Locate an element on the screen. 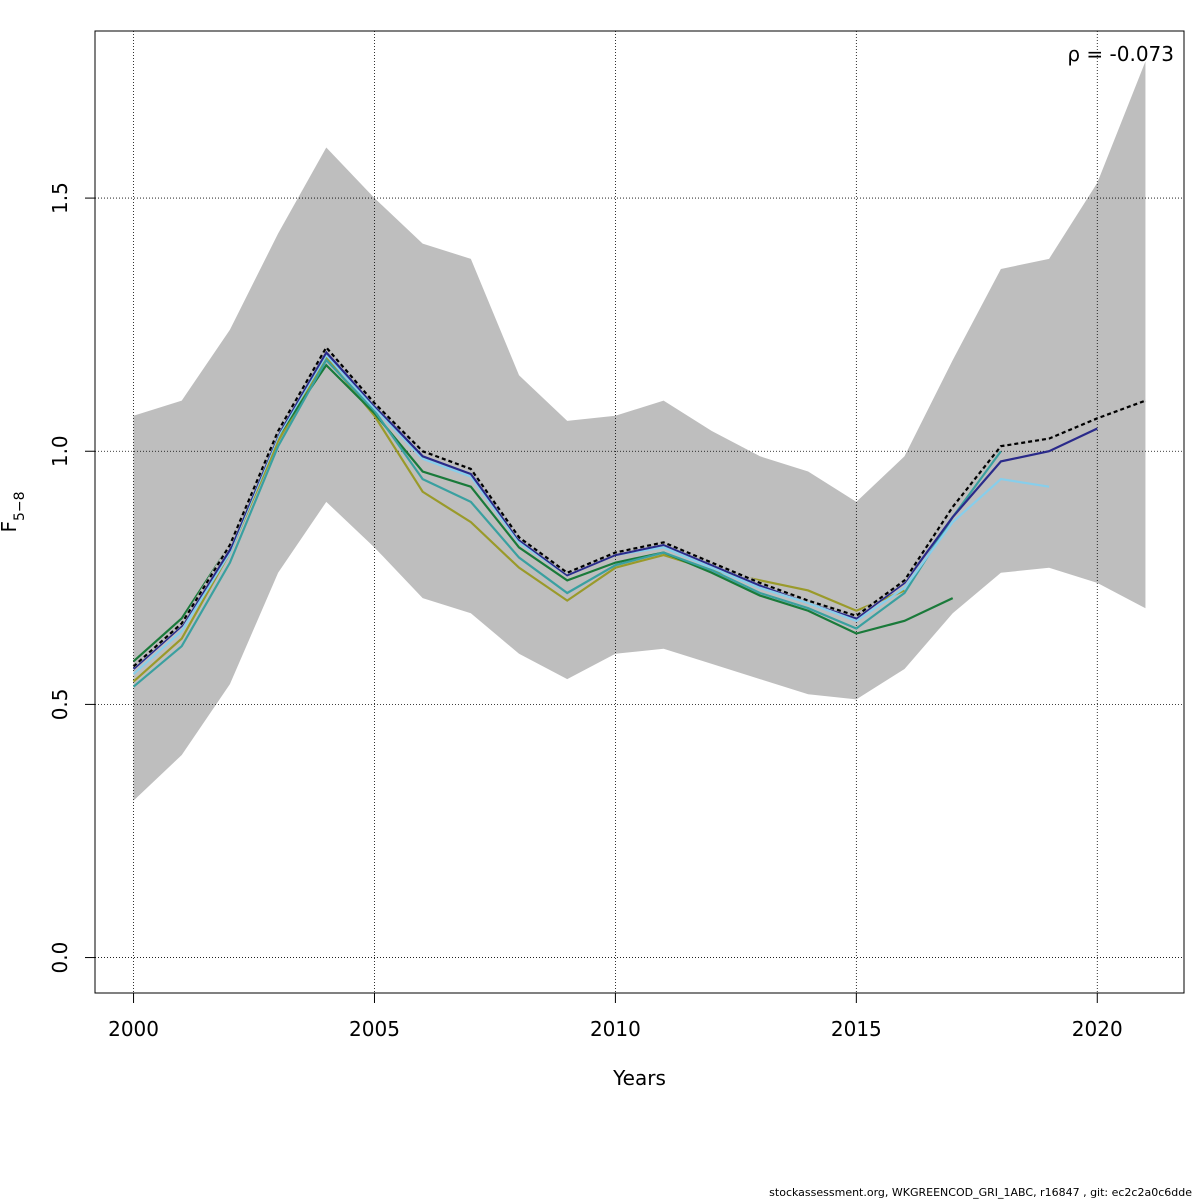 Image resolution: width=1200 pixels, height=1200 pixels. y-tick-label: 0.0 is located at coordinates (60, 958).